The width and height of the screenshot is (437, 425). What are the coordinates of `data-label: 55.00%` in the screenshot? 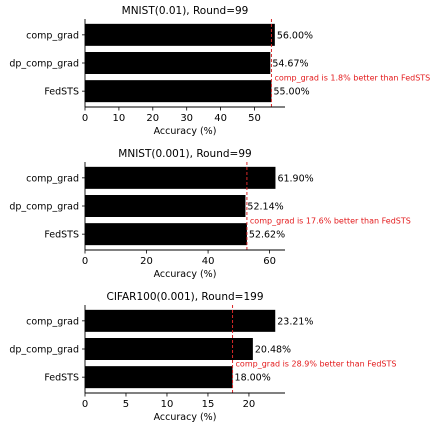 It's located at (291, 92).